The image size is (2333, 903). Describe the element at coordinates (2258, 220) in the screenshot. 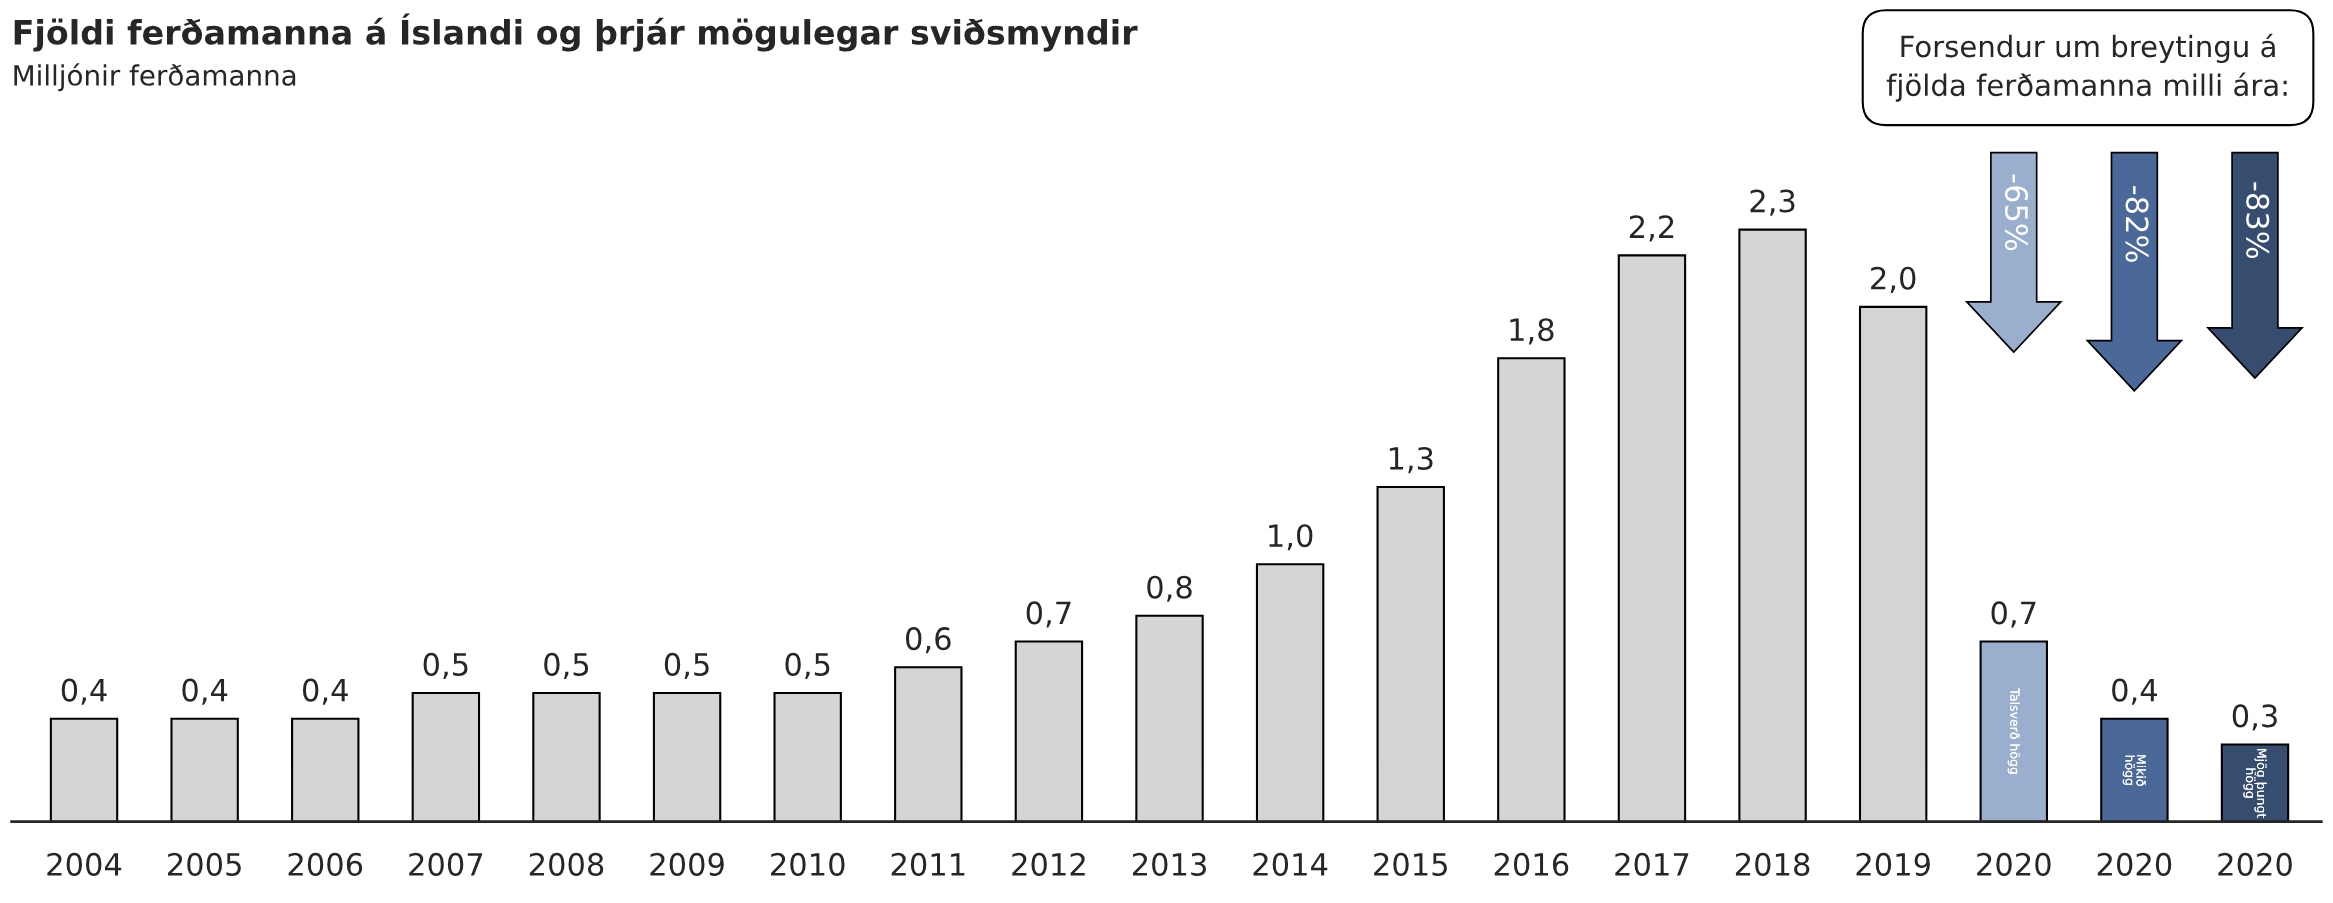

I see `annotation: -83%` at that location.